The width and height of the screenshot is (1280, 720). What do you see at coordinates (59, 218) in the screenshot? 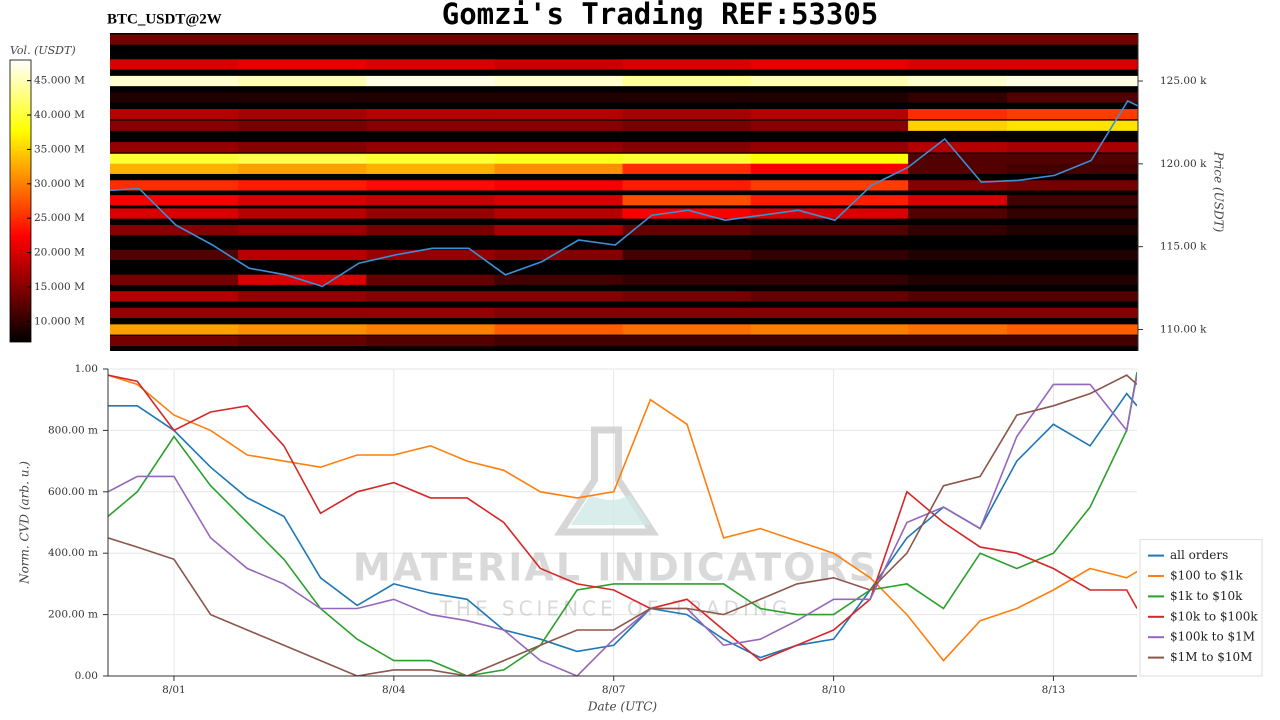
I see `colorbar-tick-label: 25.000 M` at bounding box center [59, 218].